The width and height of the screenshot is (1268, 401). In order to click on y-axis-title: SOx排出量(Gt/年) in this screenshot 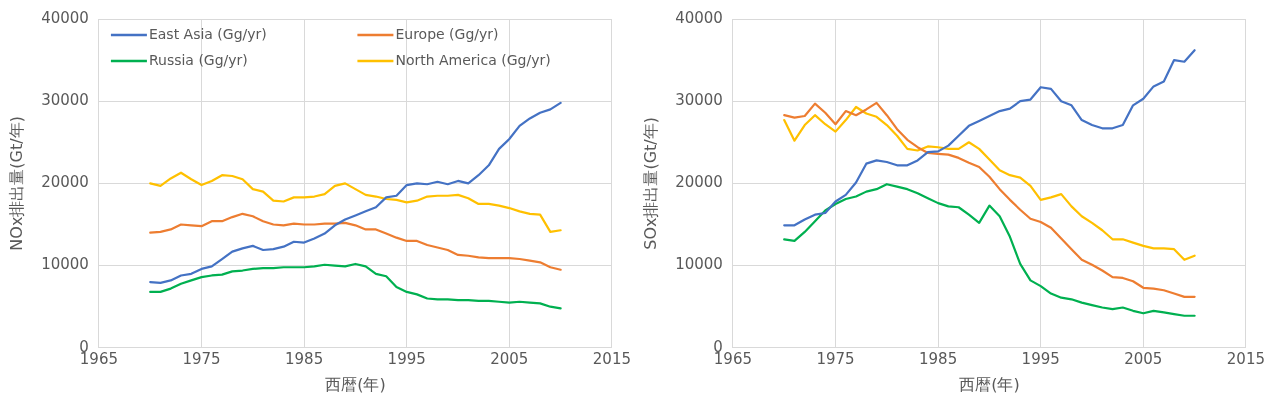, I will do `click(650, 183)`.